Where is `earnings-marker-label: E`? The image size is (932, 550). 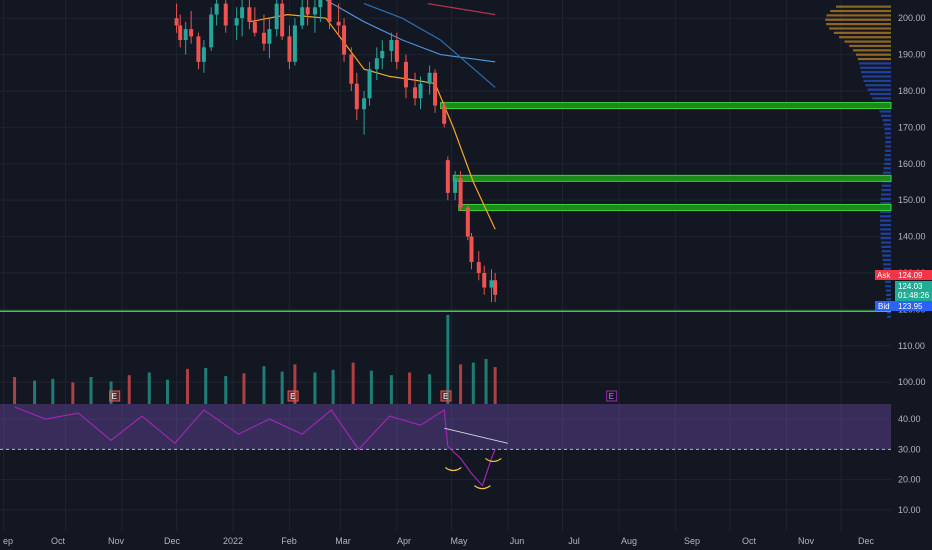 earnings-marker-label: E is located at coordinates (445, 396).